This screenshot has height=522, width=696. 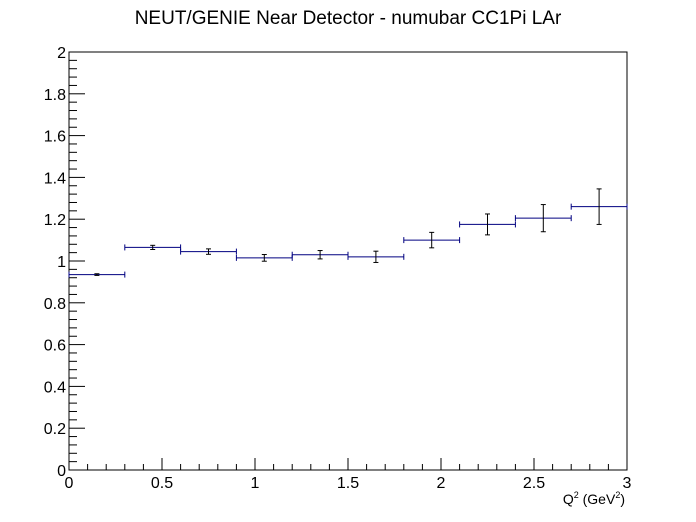 I want to click on x-tick-label: 1, so click(x=255, y=483).